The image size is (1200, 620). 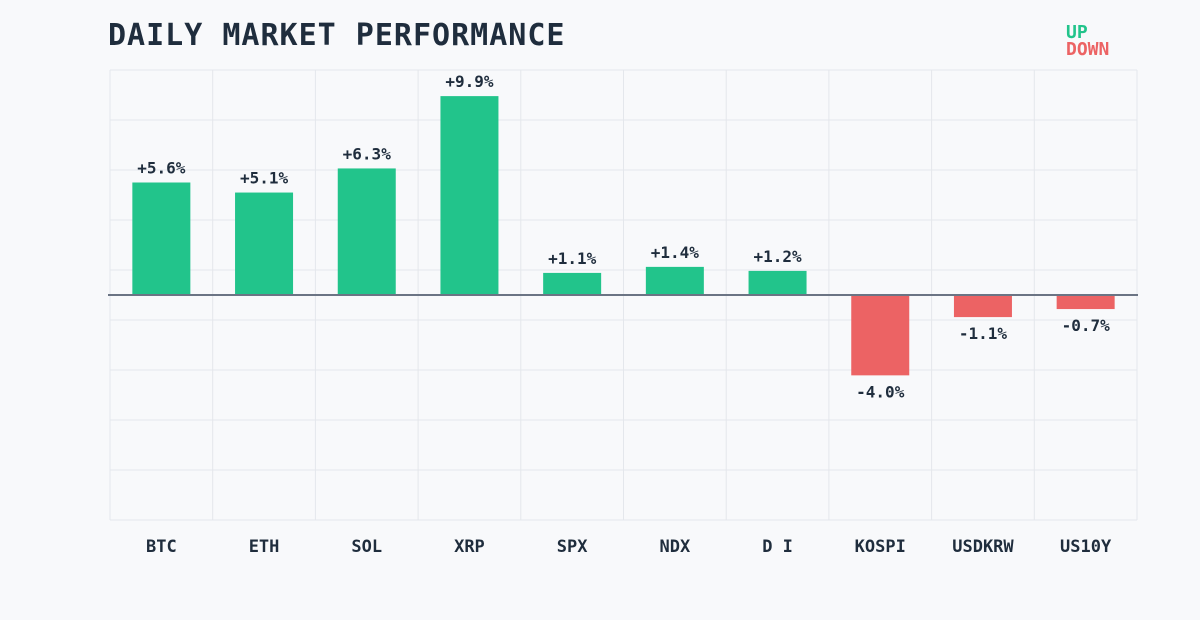 I want to click on x-tick-label-btc: BTC, so click(x=161, y=547).